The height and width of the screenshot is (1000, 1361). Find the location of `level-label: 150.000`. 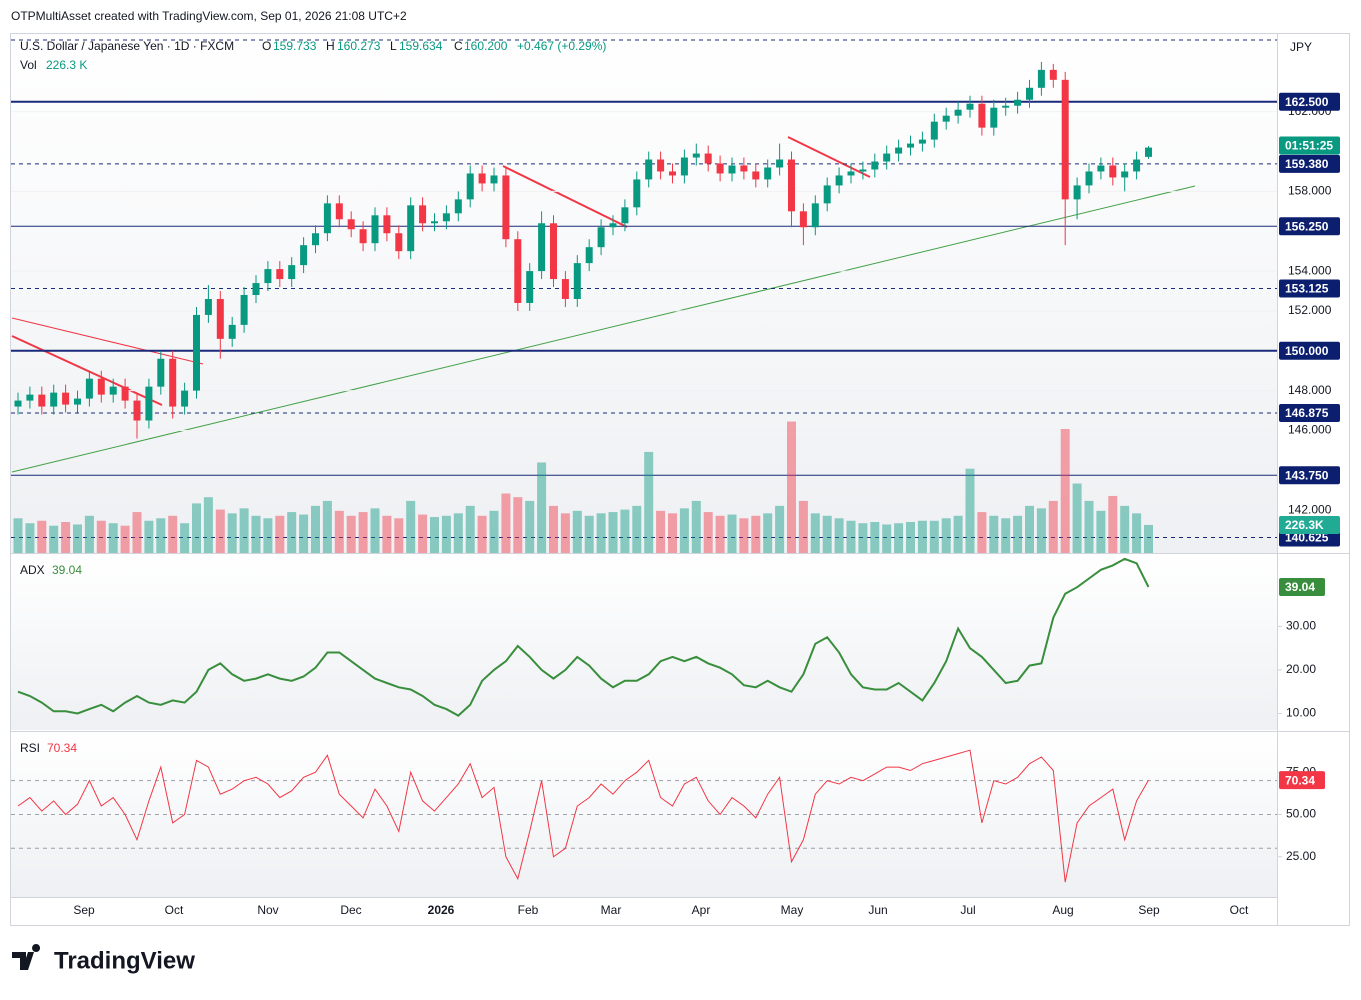

level-label: 150.000 is located at coordinates (1307, 351).